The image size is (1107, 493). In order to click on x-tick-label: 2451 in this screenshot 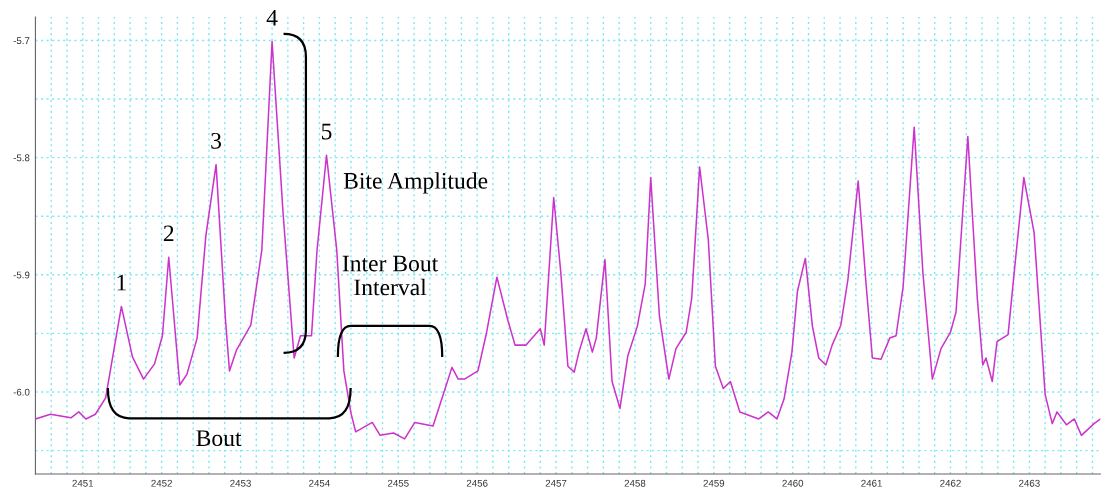, I will do `click(83, 483)`.